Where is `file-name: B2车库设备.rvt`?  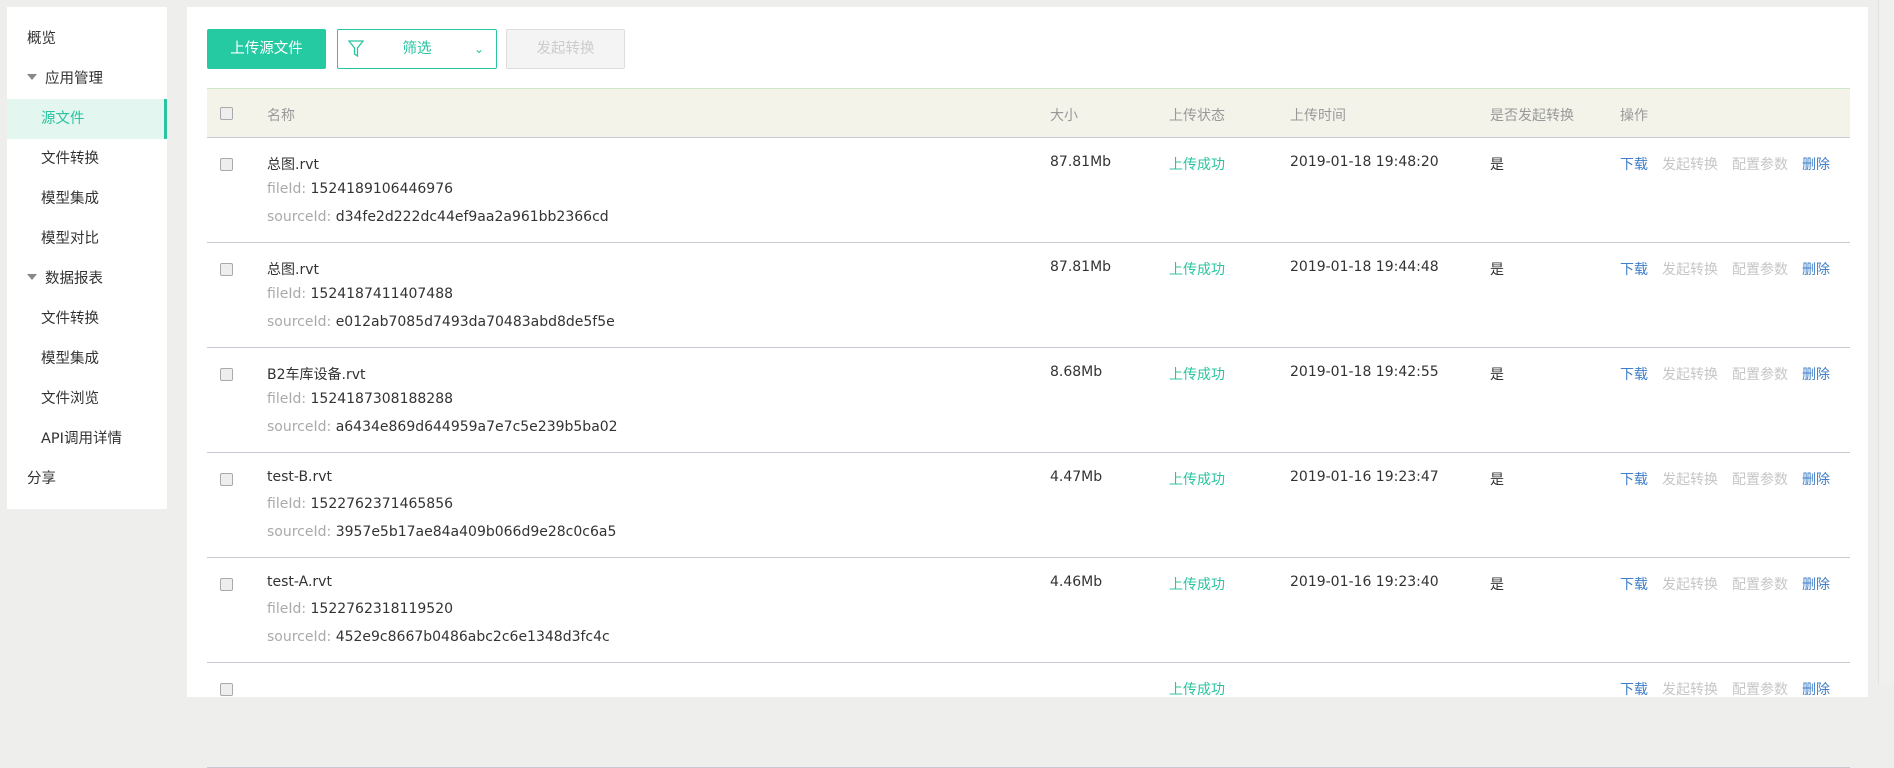
file-name: B2车库设备.rvt is located at coordinates (316, 375).